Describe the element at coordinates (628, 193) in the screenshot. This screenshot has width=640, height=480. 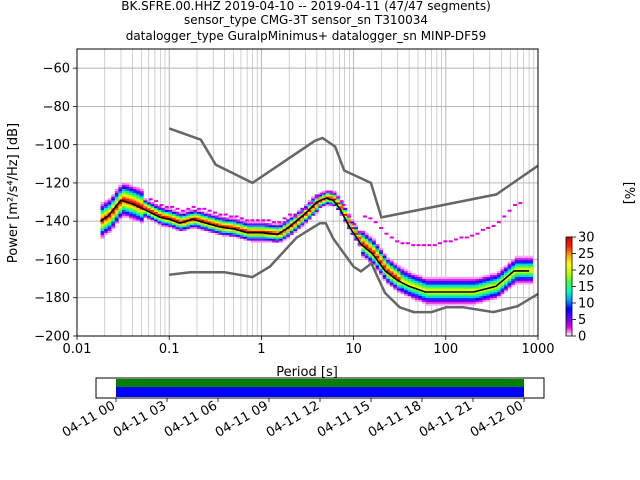
I see `colorbar-label: [%]` at that location.